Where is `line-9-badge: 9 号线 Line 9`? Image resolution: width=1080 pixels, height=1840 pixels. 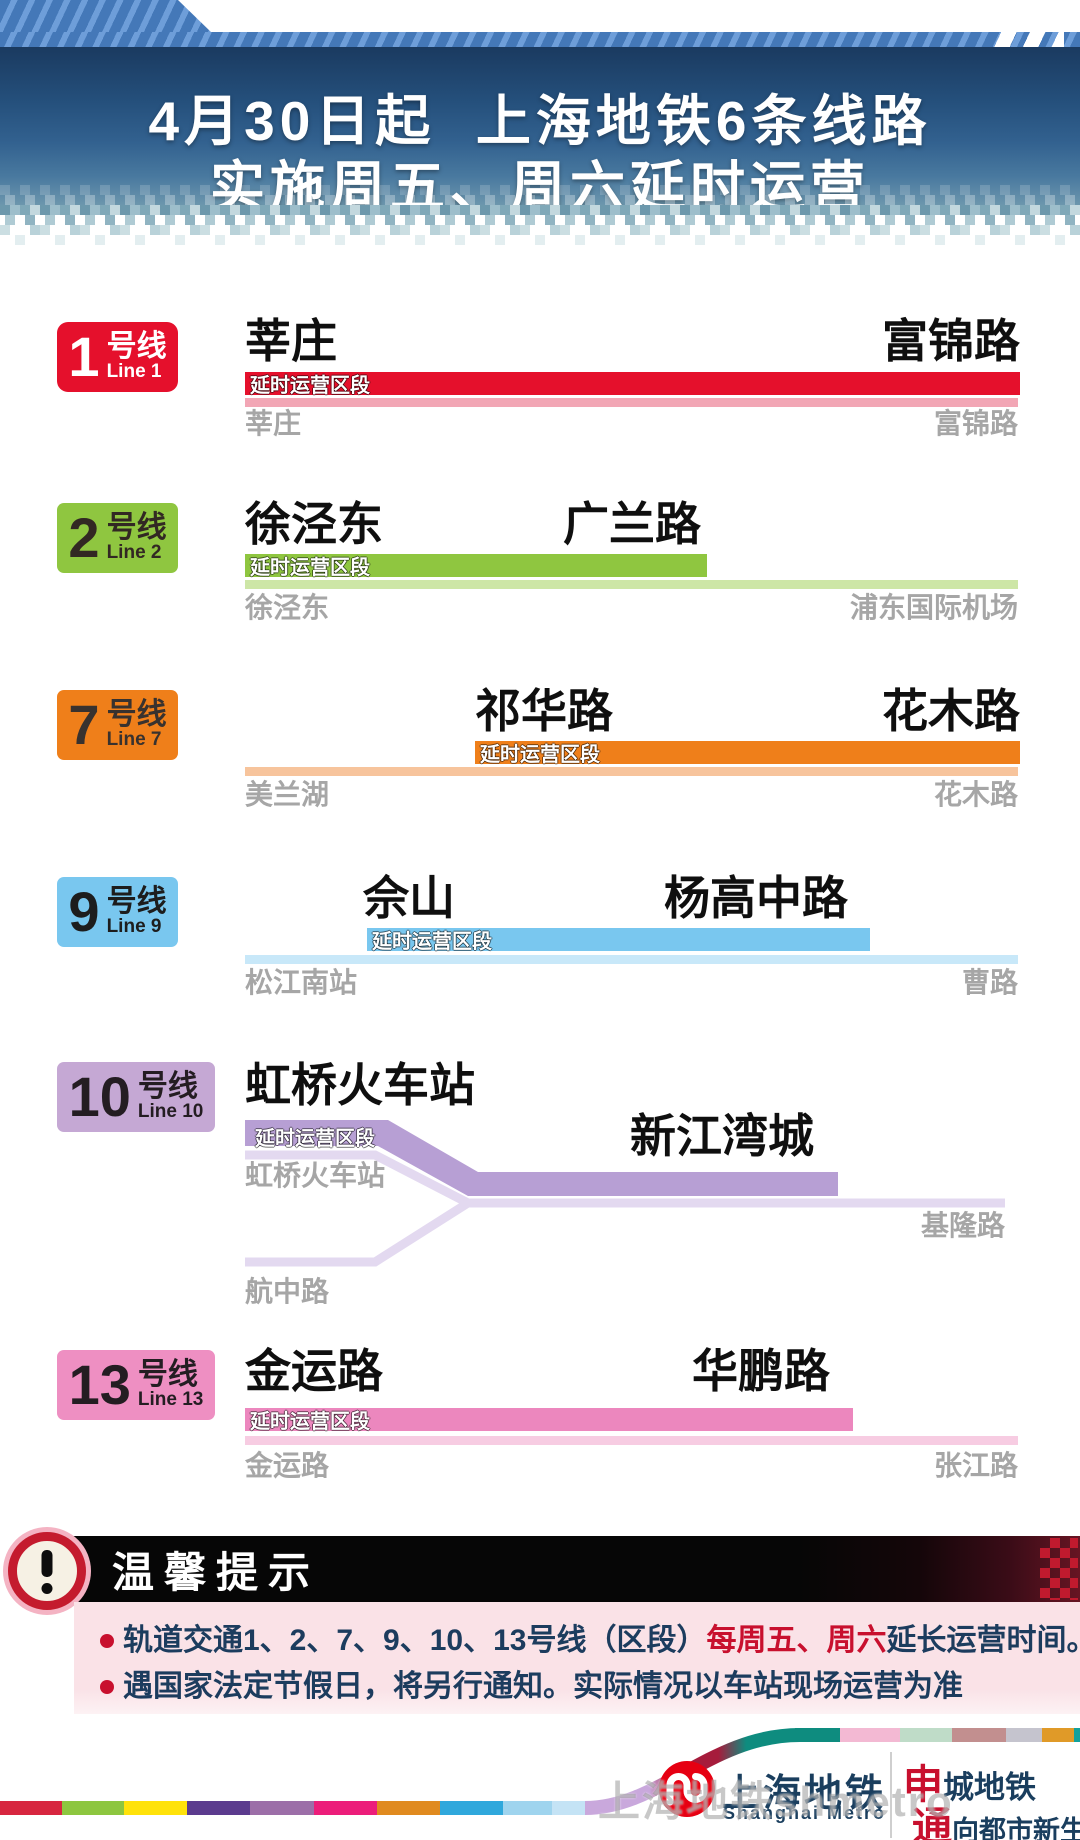 line-9-badge: 9 号线 Line 9 is located at coordinates (117, 912).